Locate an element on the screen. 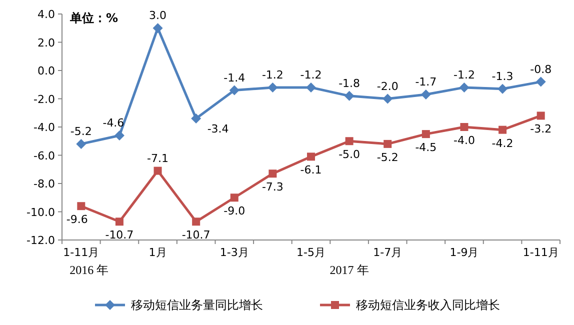 The image size is (574, 325). data-label: -0.8 is located at coordinates (541, 69).